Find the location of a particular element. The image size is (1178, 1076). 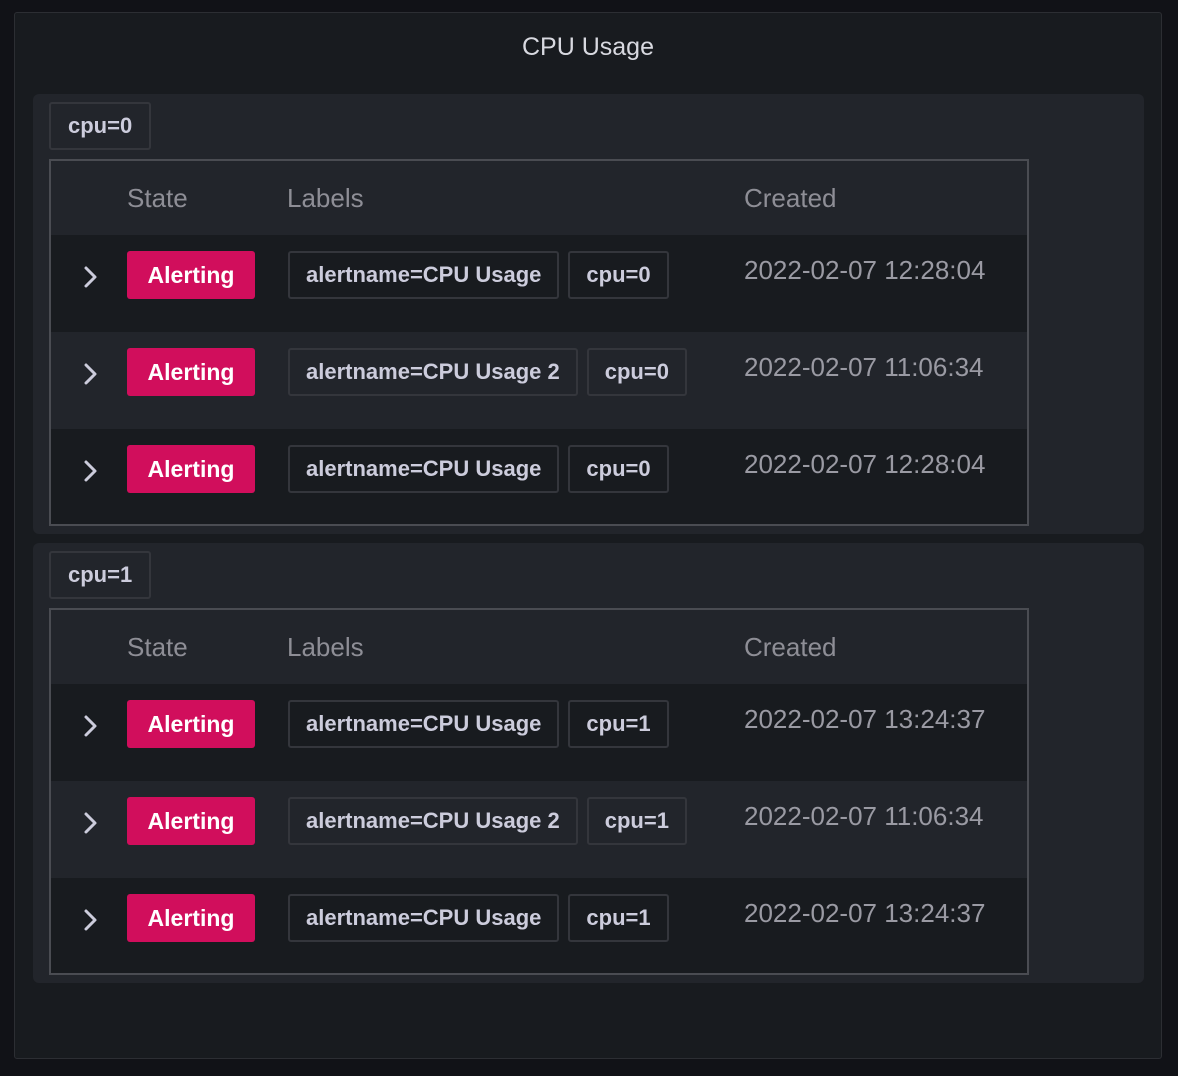

panel-title: CPU Usage is located at coordinates (588, 47).